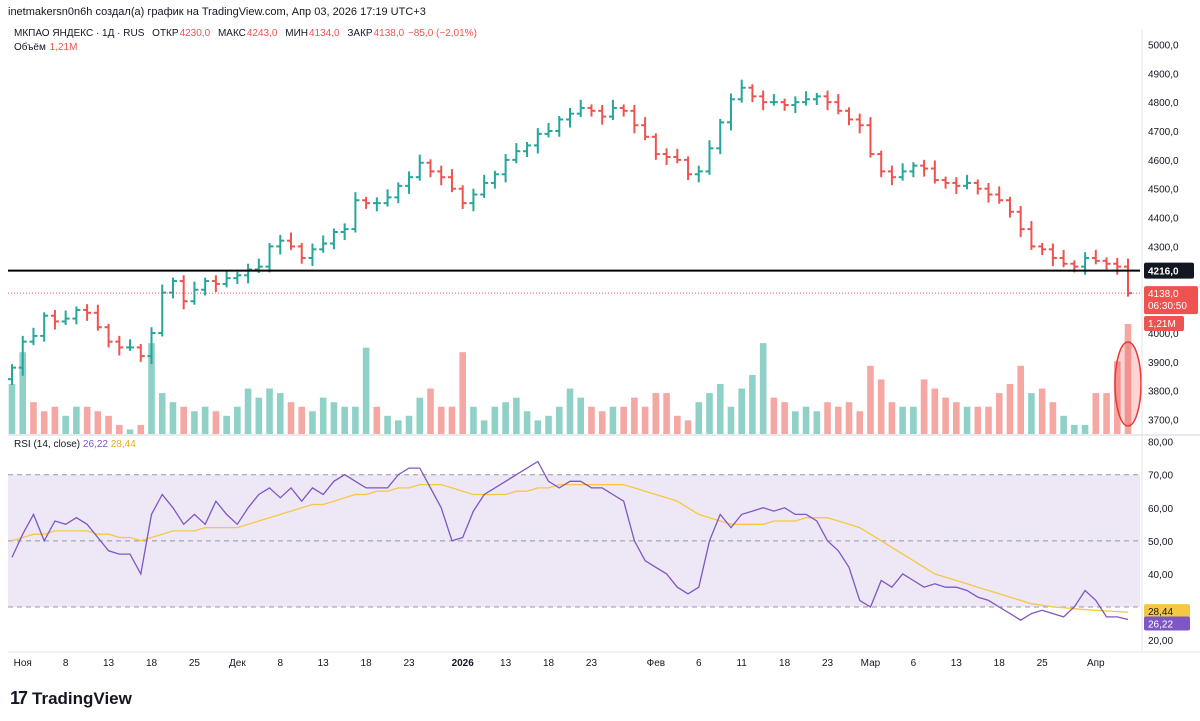  I want to click on price-axis-tick: 5000,0, so click(1163, 45).